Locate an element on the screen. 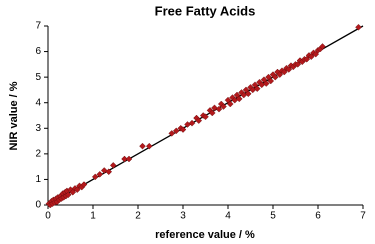 This screenshot has width=375, height=244. y-tick-label: 4 is located at coordinates (38, 102).